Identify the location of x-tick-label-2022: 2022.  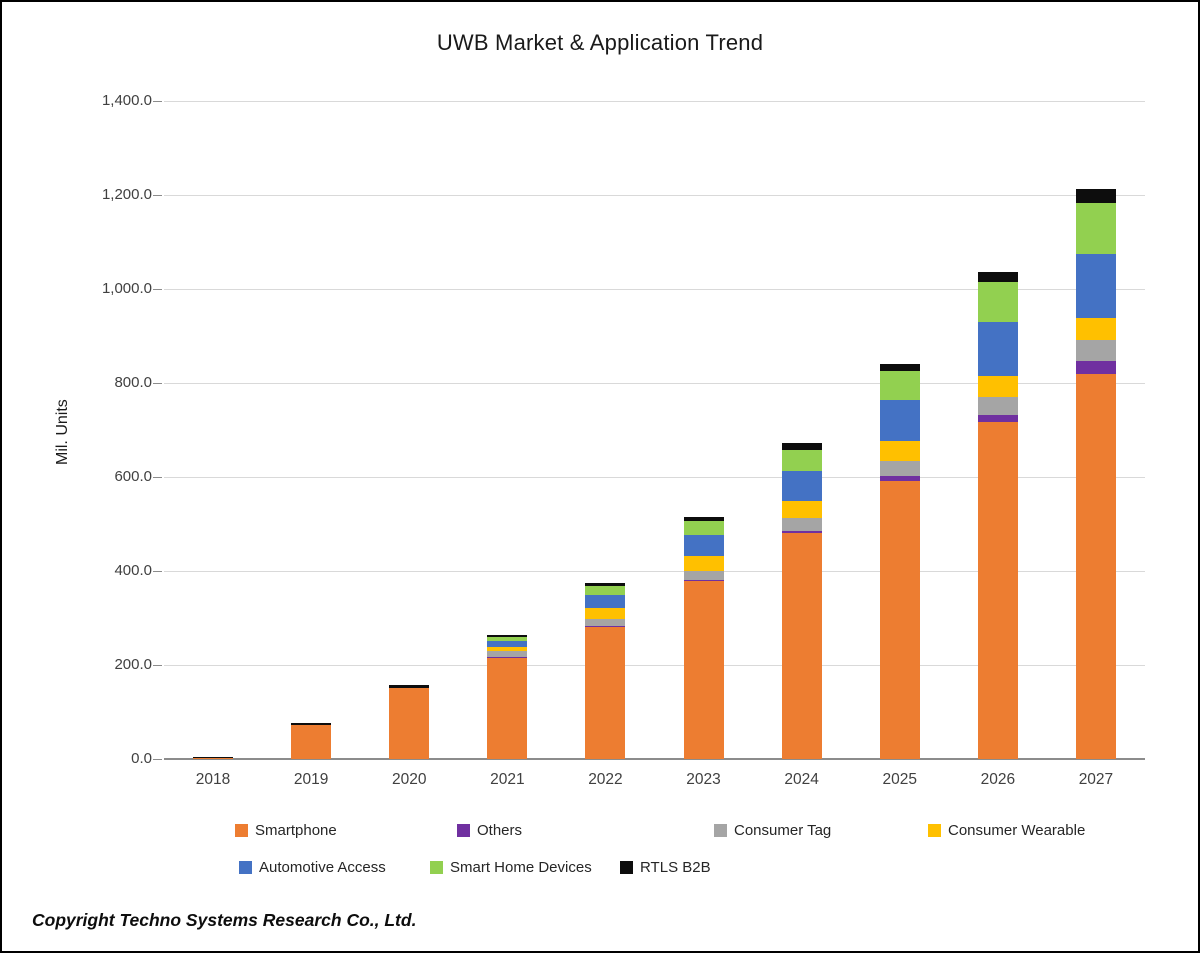
(605, 779).